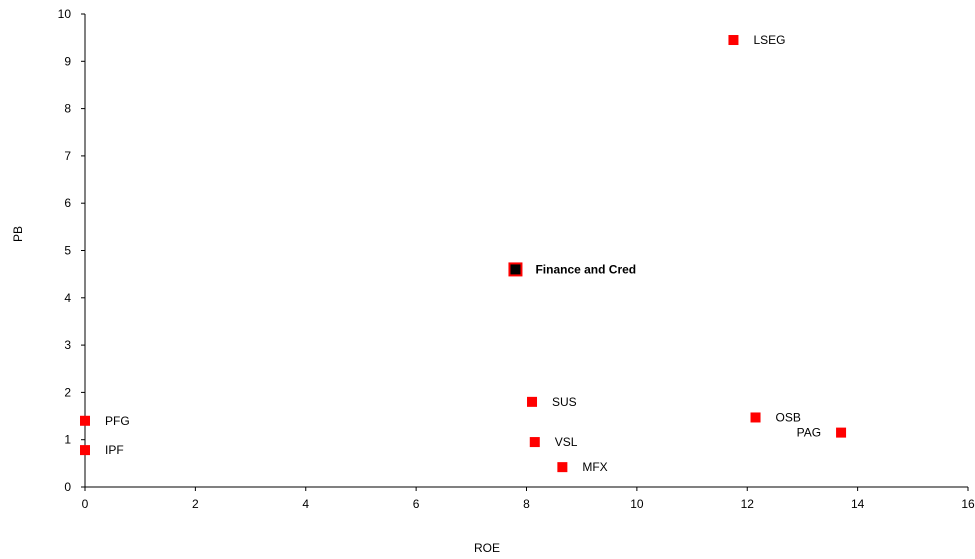  What do you see at coordinates (67, 203) in the screenshot?
I see `y-tick-label: 6` at bounding box center [67, 203].